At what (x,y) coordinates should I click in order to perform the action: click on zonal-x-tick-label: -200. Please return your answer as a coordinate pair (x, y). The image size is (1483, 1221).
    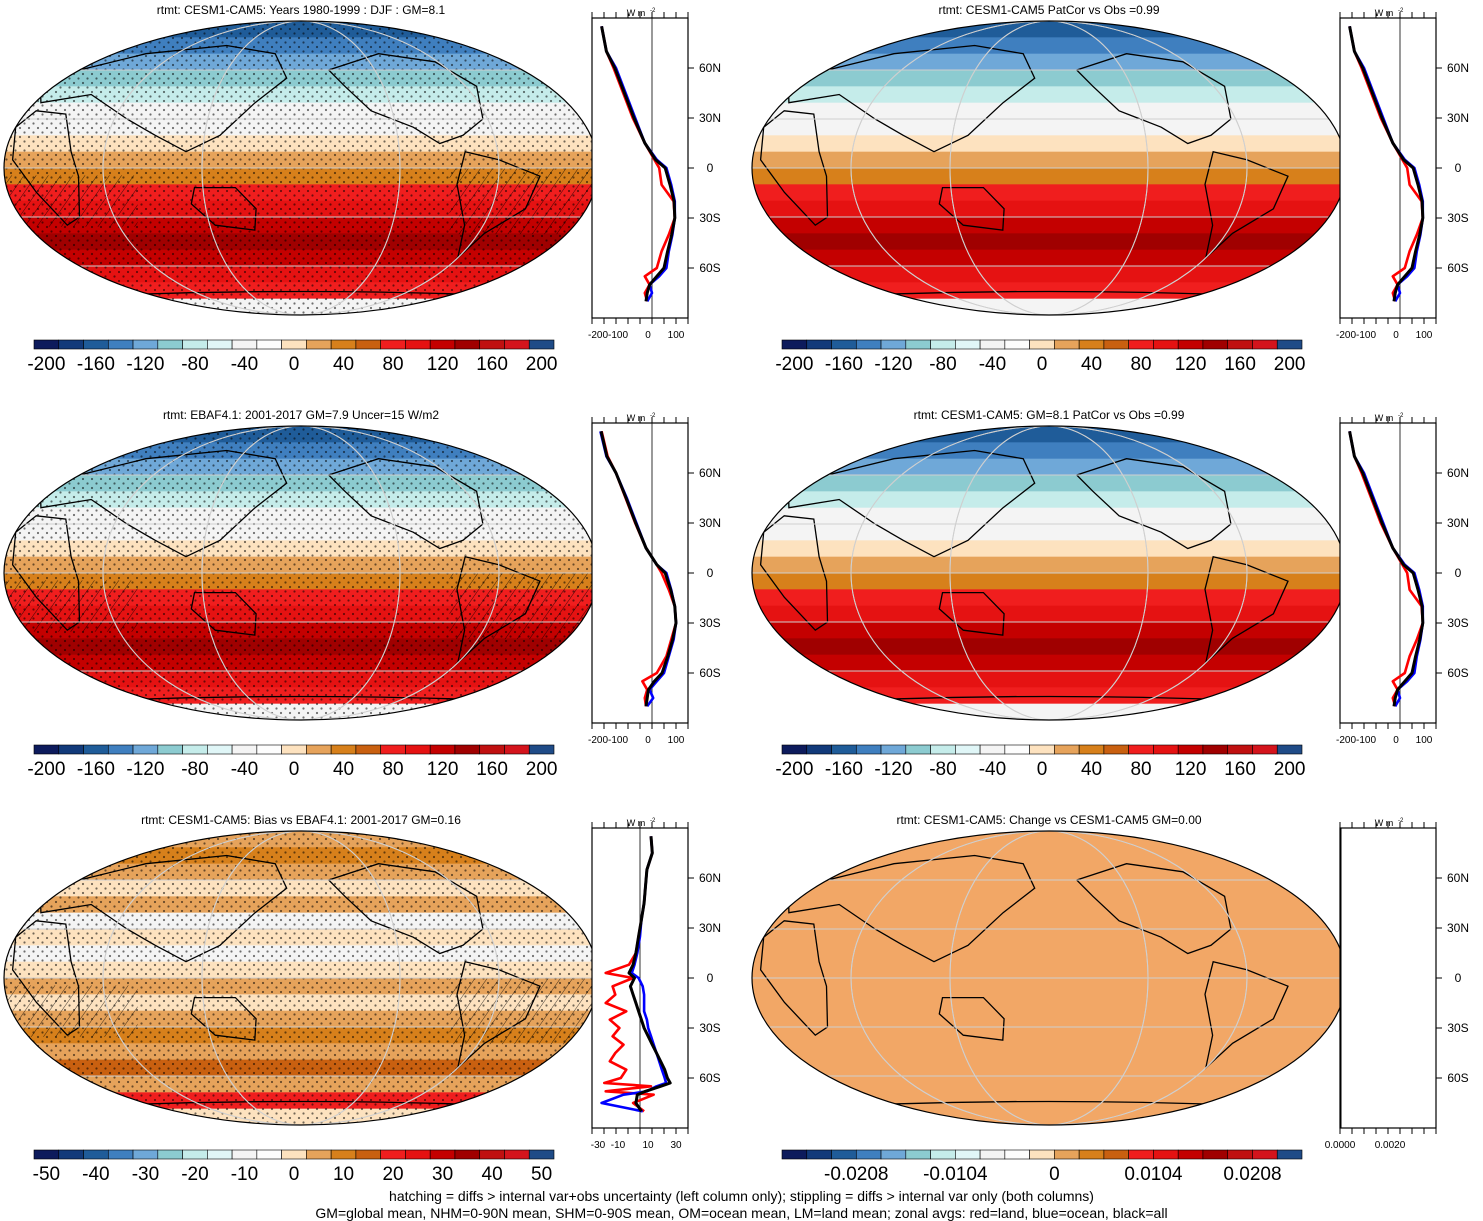
    Looking at the image, I should click on (1346, 335).